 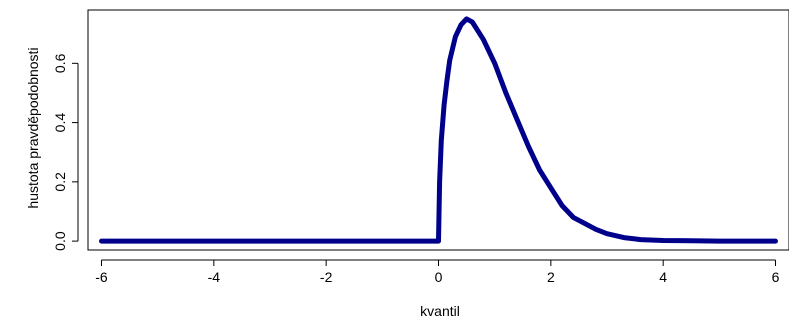 I want to click on x-tick-label: 0, so click(x=439, y=277).